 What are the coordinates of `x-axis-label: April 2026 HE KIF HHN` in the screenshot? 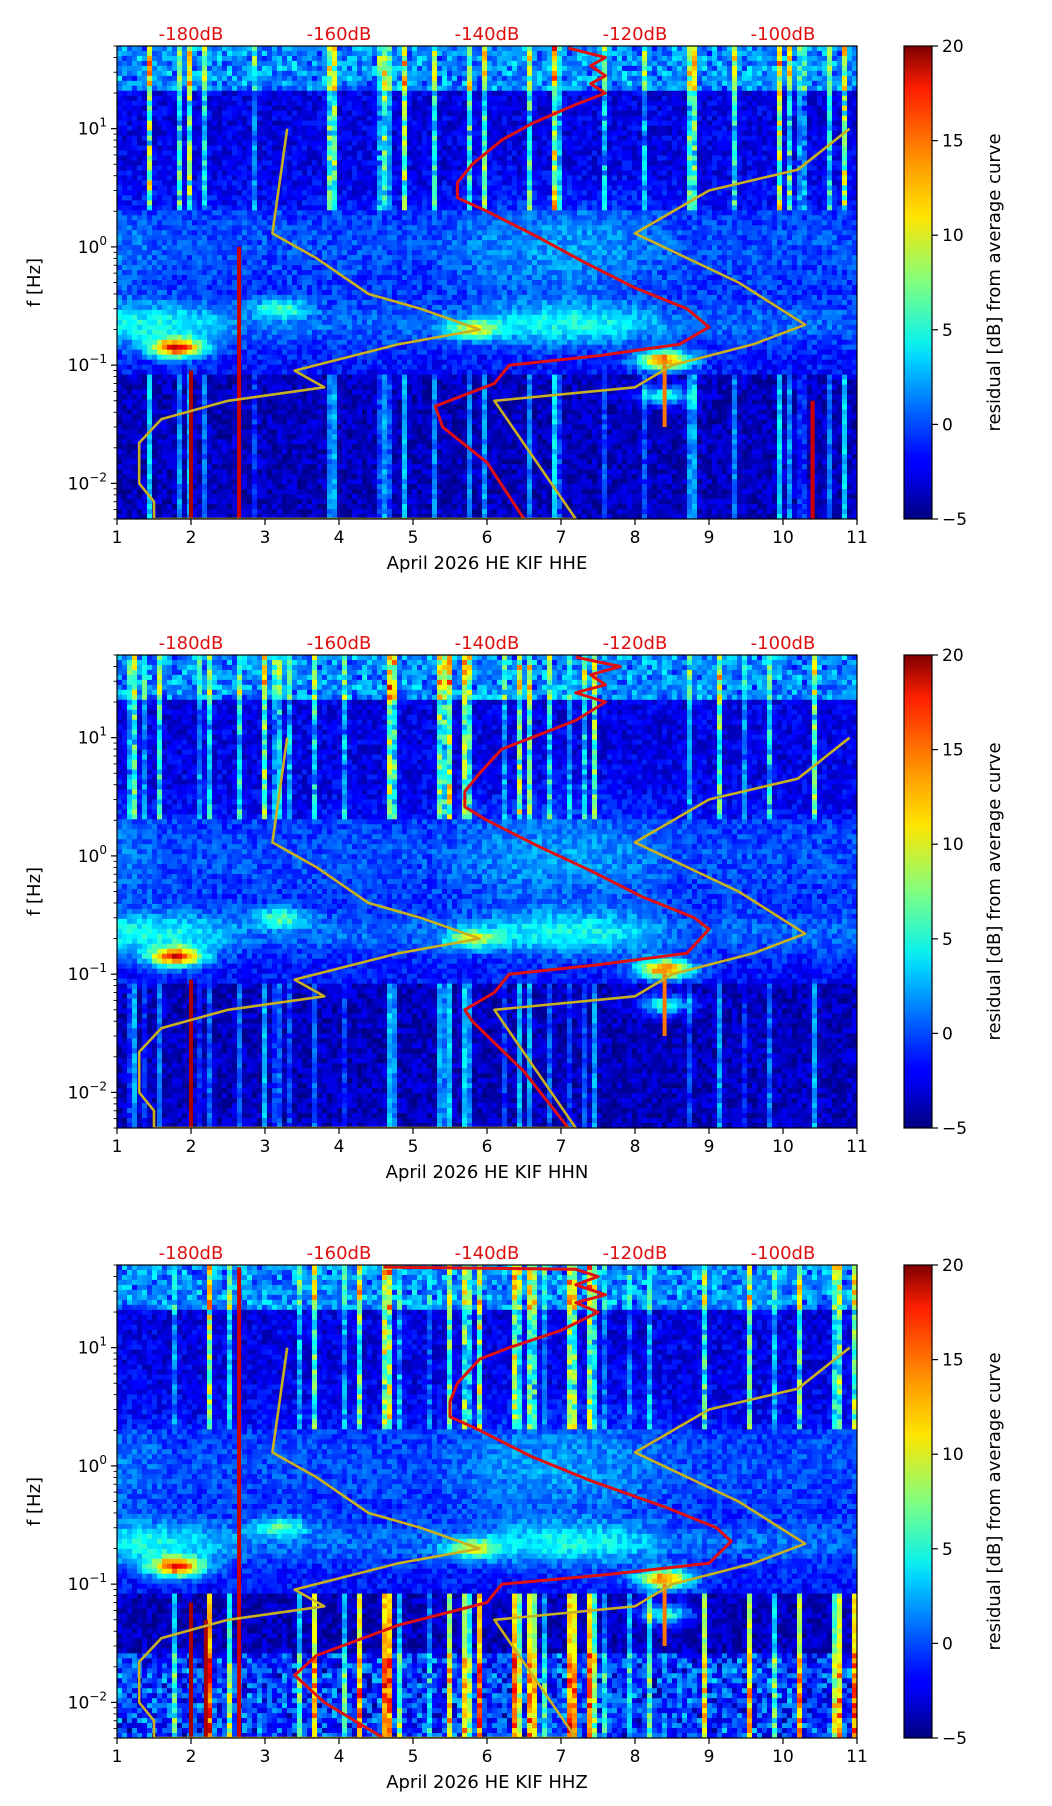 It's located at (487, 1172).